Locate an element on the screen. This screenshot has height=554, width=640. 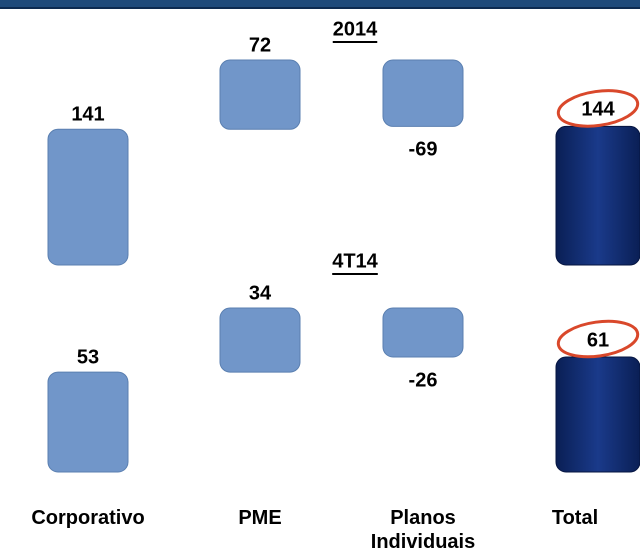
header-strip is located at coordinates (320, 4).